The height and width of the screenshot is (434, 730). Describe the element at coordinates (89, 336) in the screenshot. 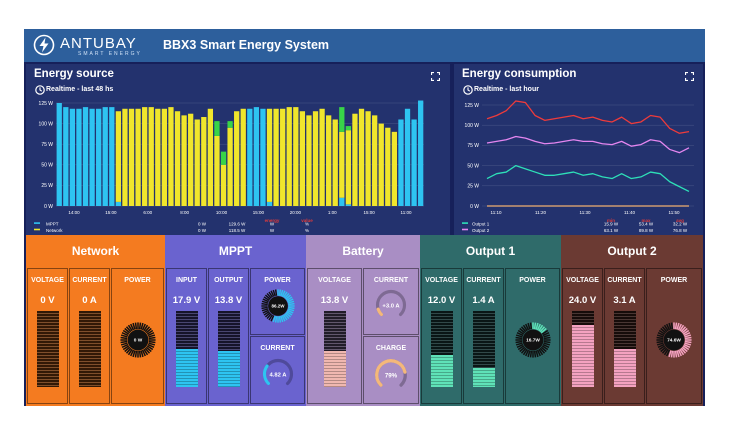

I see `network-current-card: CURRENT 0 A` at that location.